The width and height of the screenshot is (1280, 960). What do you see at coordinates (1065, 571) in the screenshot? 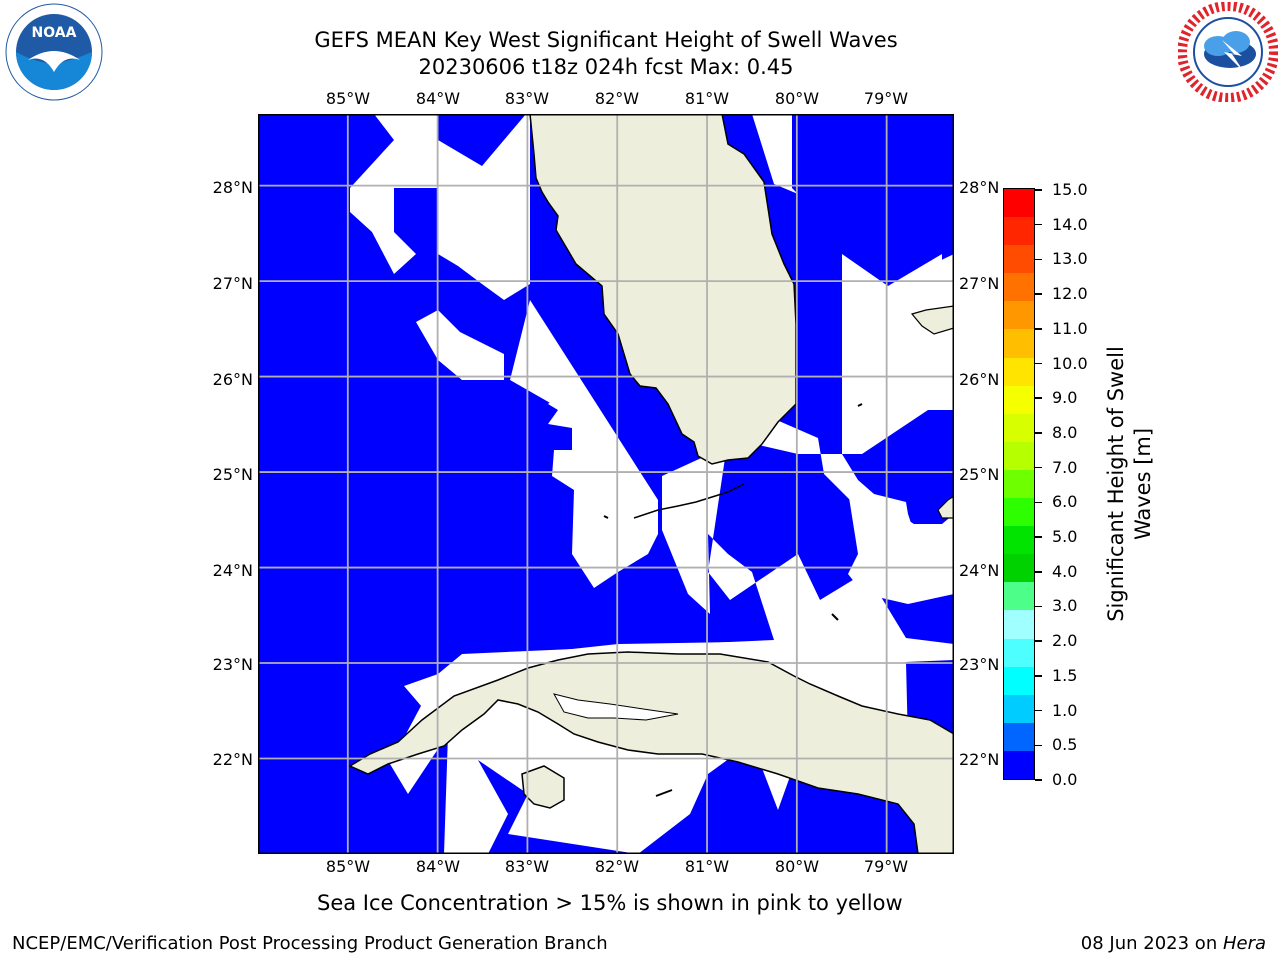
I see `colorbar-tick-label: 4.0` at bounding box center [1065, 571].